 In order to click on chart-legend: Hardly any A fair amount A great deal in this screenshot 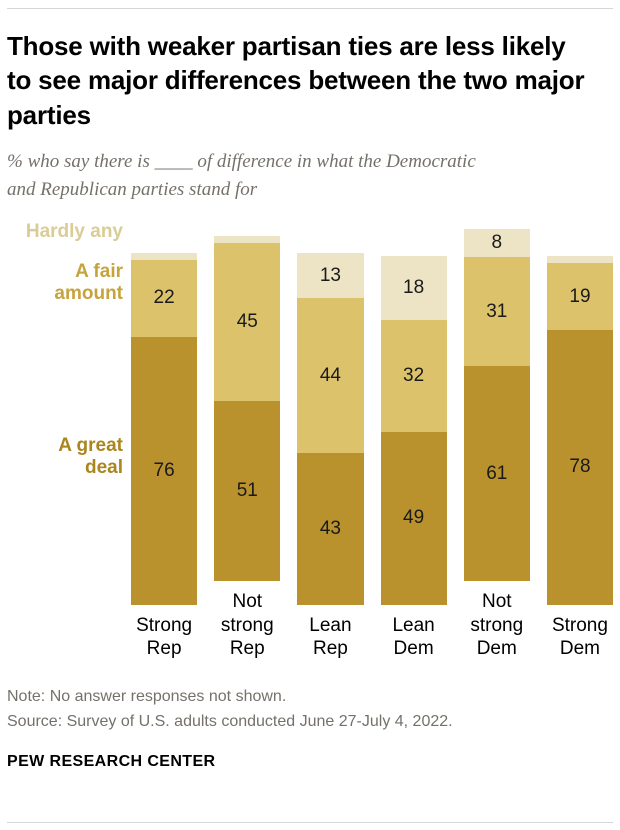, I will do `click(69, 401)`.